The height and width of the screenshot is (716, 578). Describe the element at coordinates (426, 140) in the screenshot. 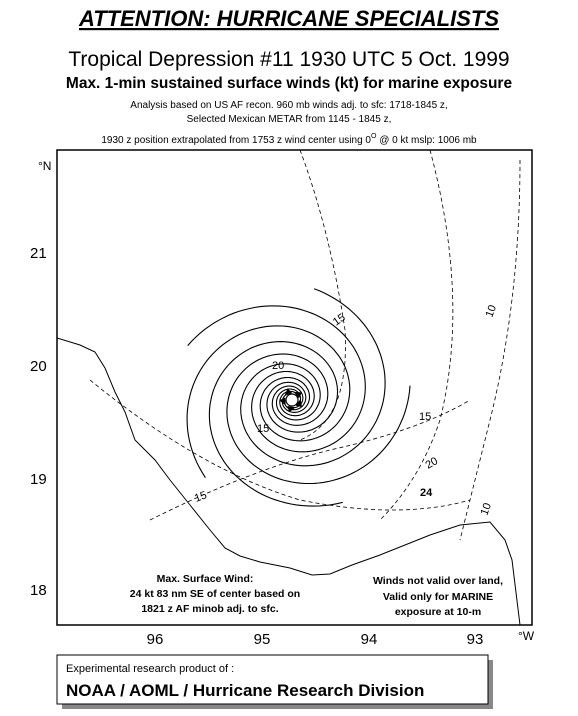

I see `note-part: @ 0 kt mslp: 1006 mb` at that location.